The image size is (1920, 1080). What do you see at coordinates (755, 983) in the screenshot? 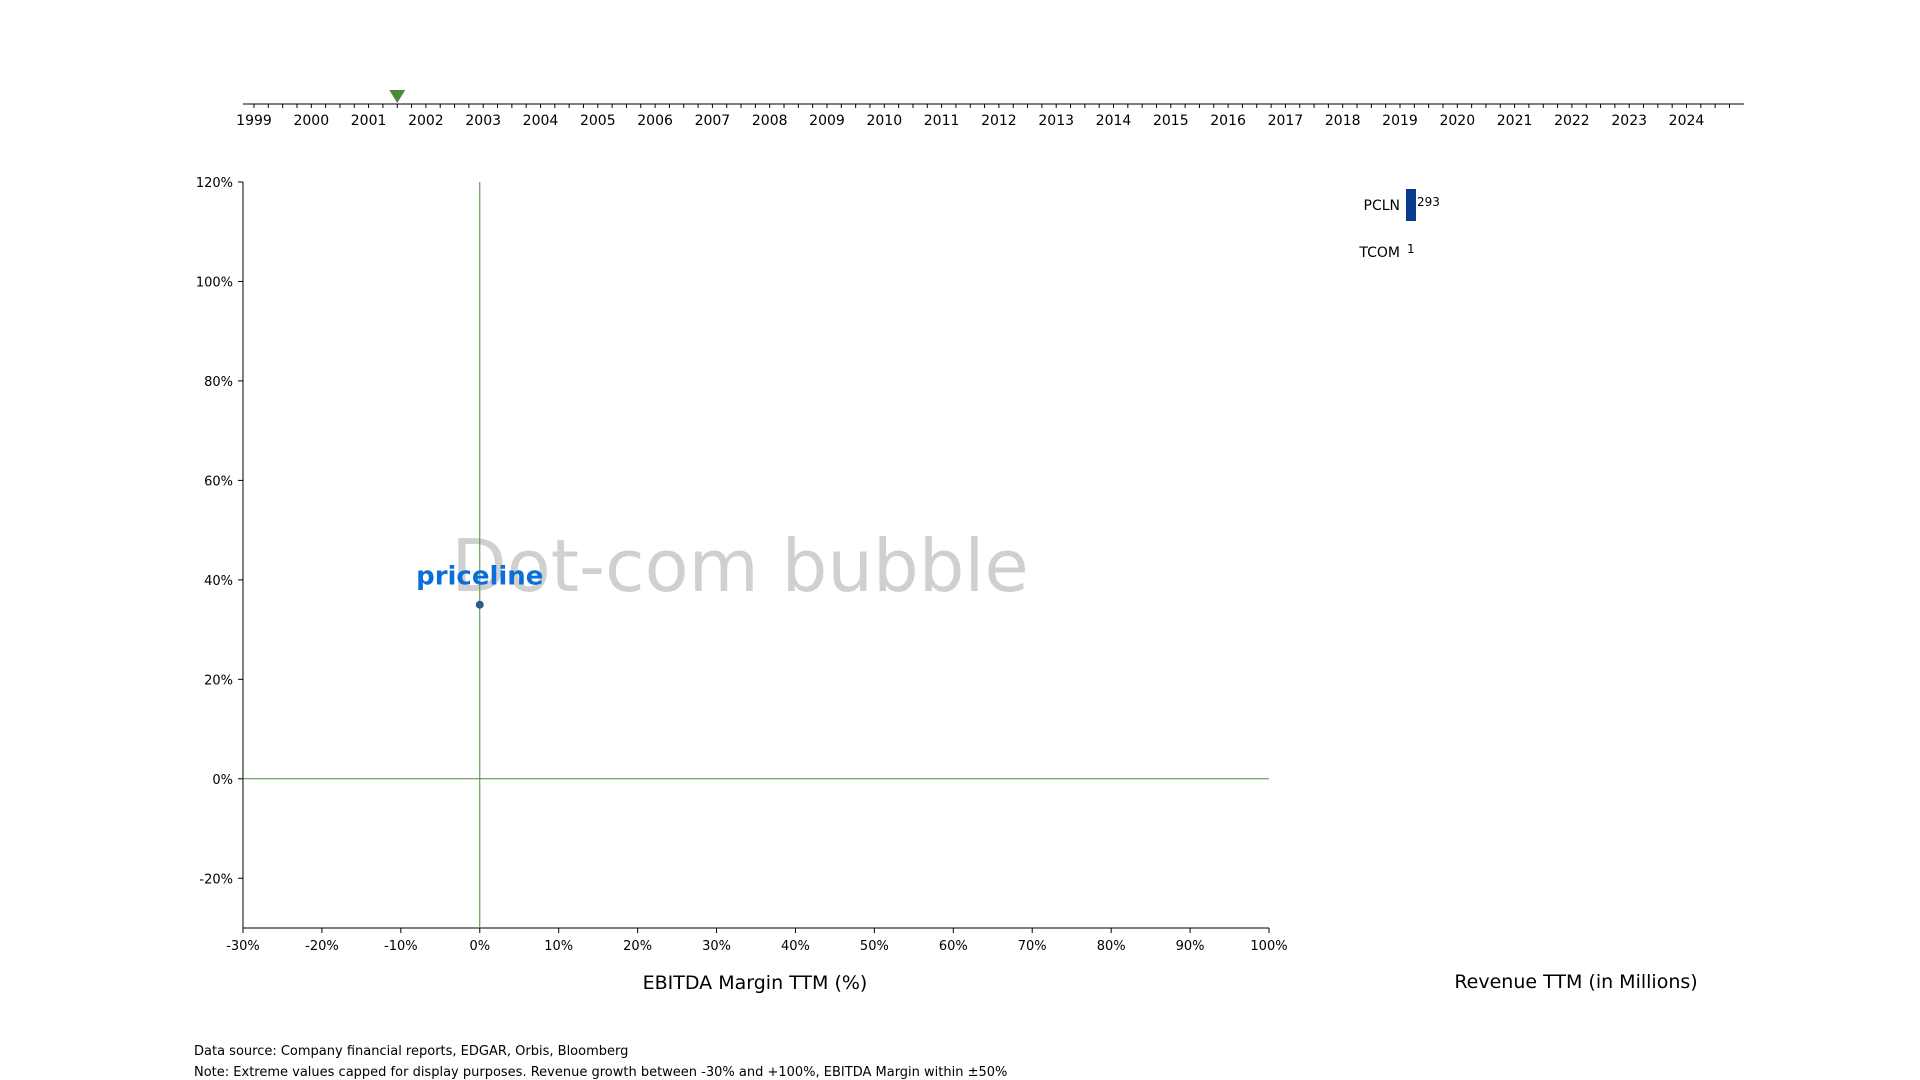
I see `x-axis-title: EBITDA Margin TTM (%)` at bounding box center [755, 983].